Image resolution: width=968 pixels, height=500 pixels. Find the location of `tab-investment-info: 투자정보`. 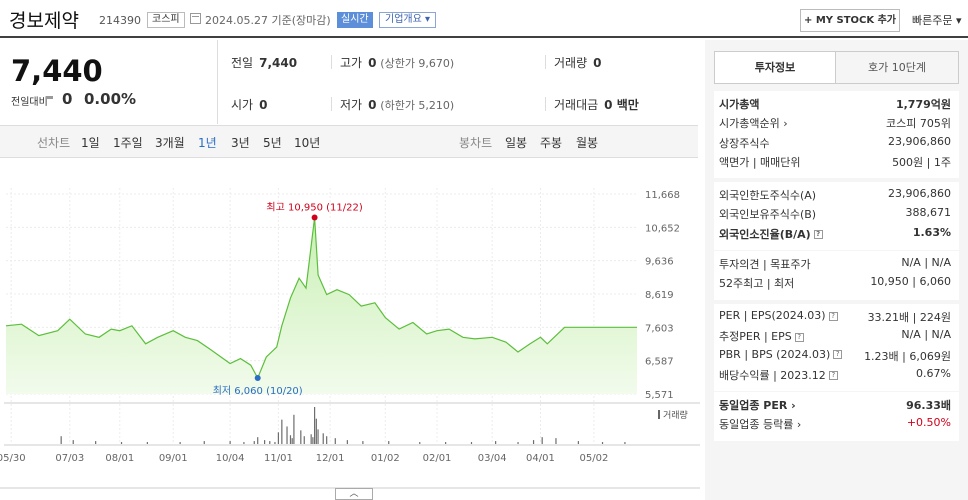

tab-investment-info: 투자정보 is located at coordinates (775, 67).